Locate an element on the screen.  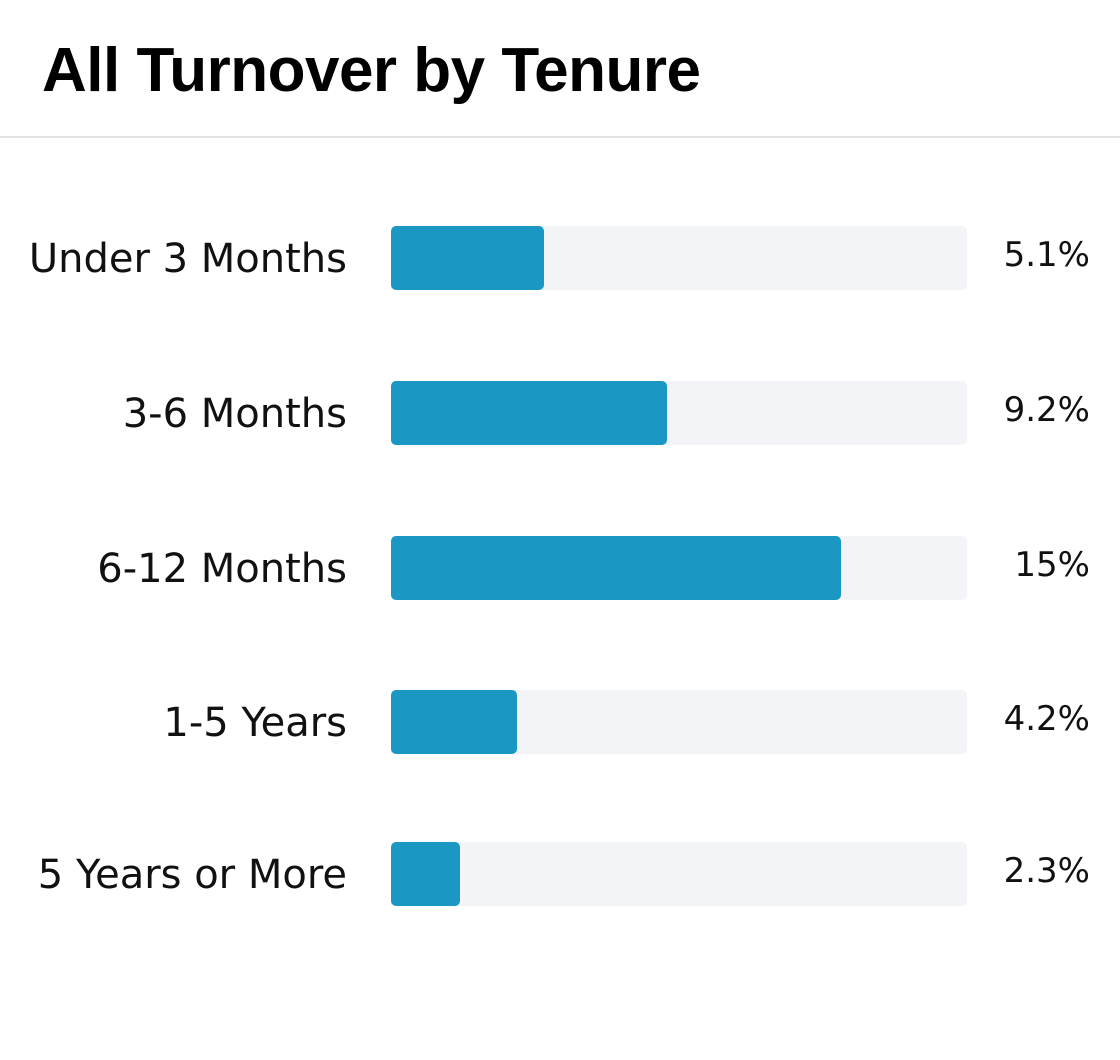
bar-row: 6-12 Months 15% is located at coordinates (593, 568).